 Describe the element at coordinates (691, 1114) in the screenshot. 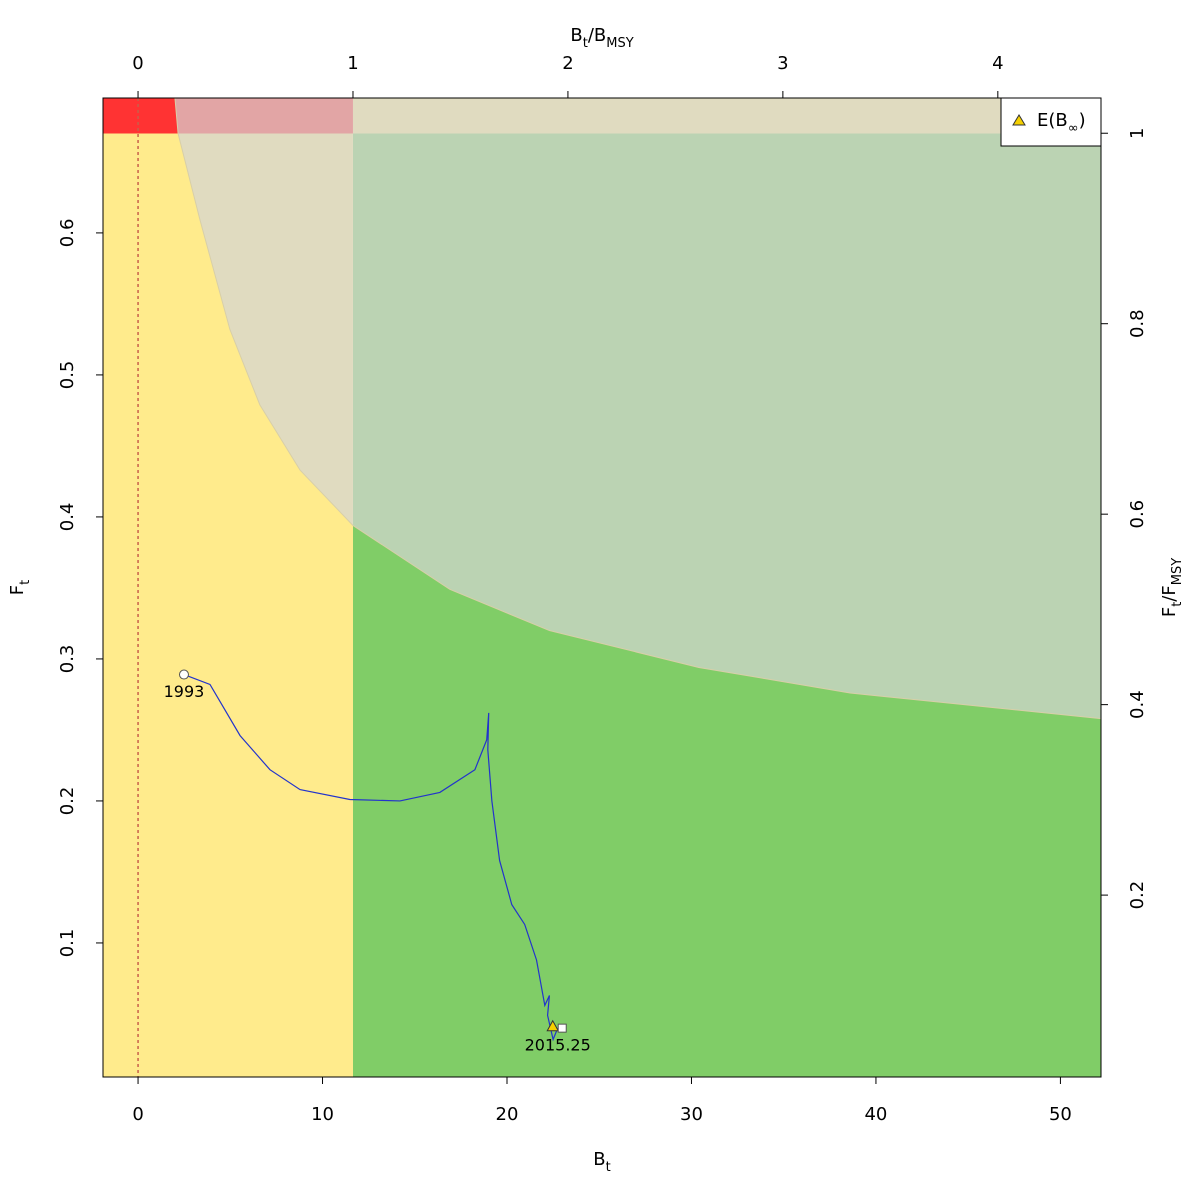

I see `x-tick-label: 30` at that location.